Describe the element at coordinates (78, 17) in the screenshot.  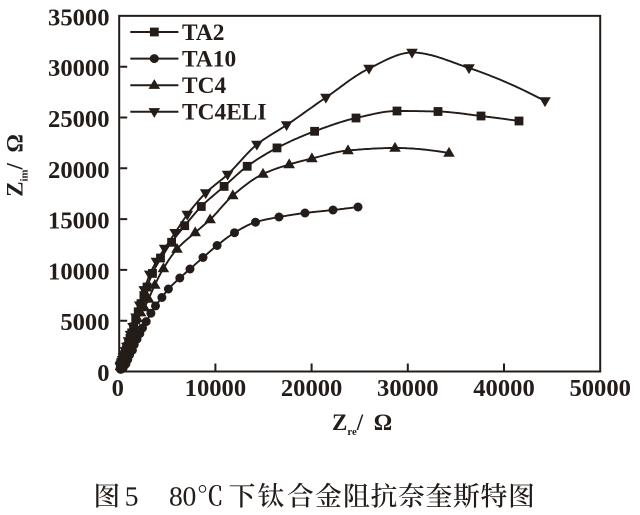
I see `svg-text: 35000` at that location.